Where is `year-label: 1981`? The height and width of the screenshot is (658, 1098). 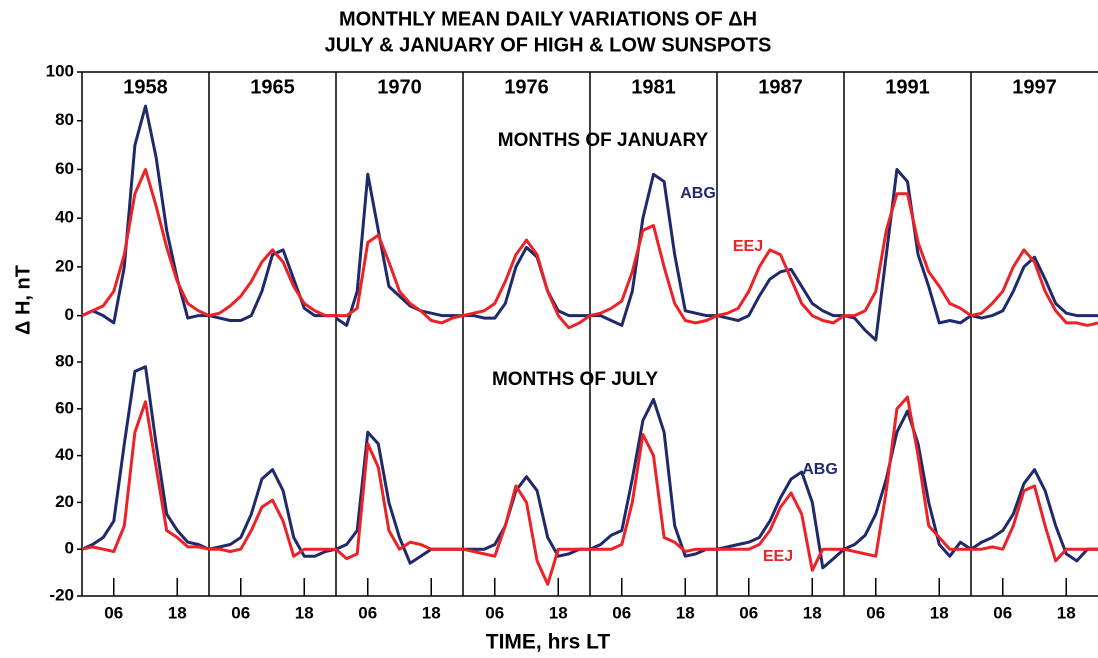
year-label: 1981 is located at coordinates (653, 87).